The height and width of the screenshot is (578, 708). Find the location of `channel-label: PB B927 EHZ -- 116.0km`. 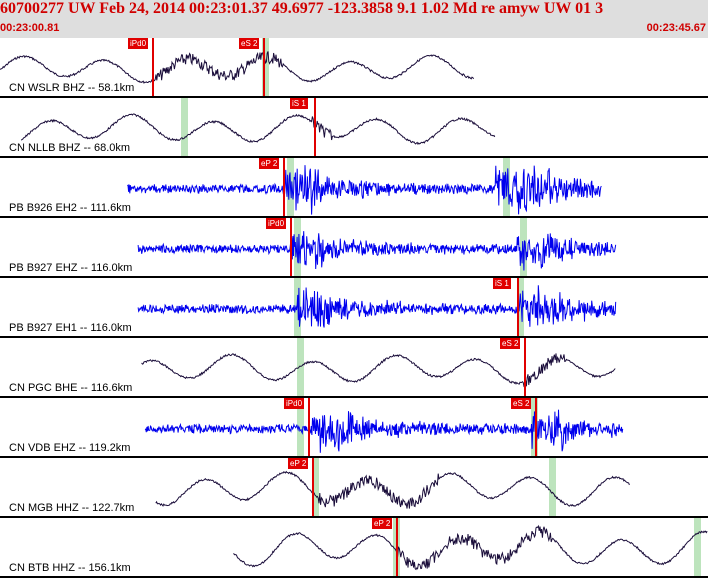

channel-label: PB B927 EHZ -- 116.0km is located at coordinates (71, 268).